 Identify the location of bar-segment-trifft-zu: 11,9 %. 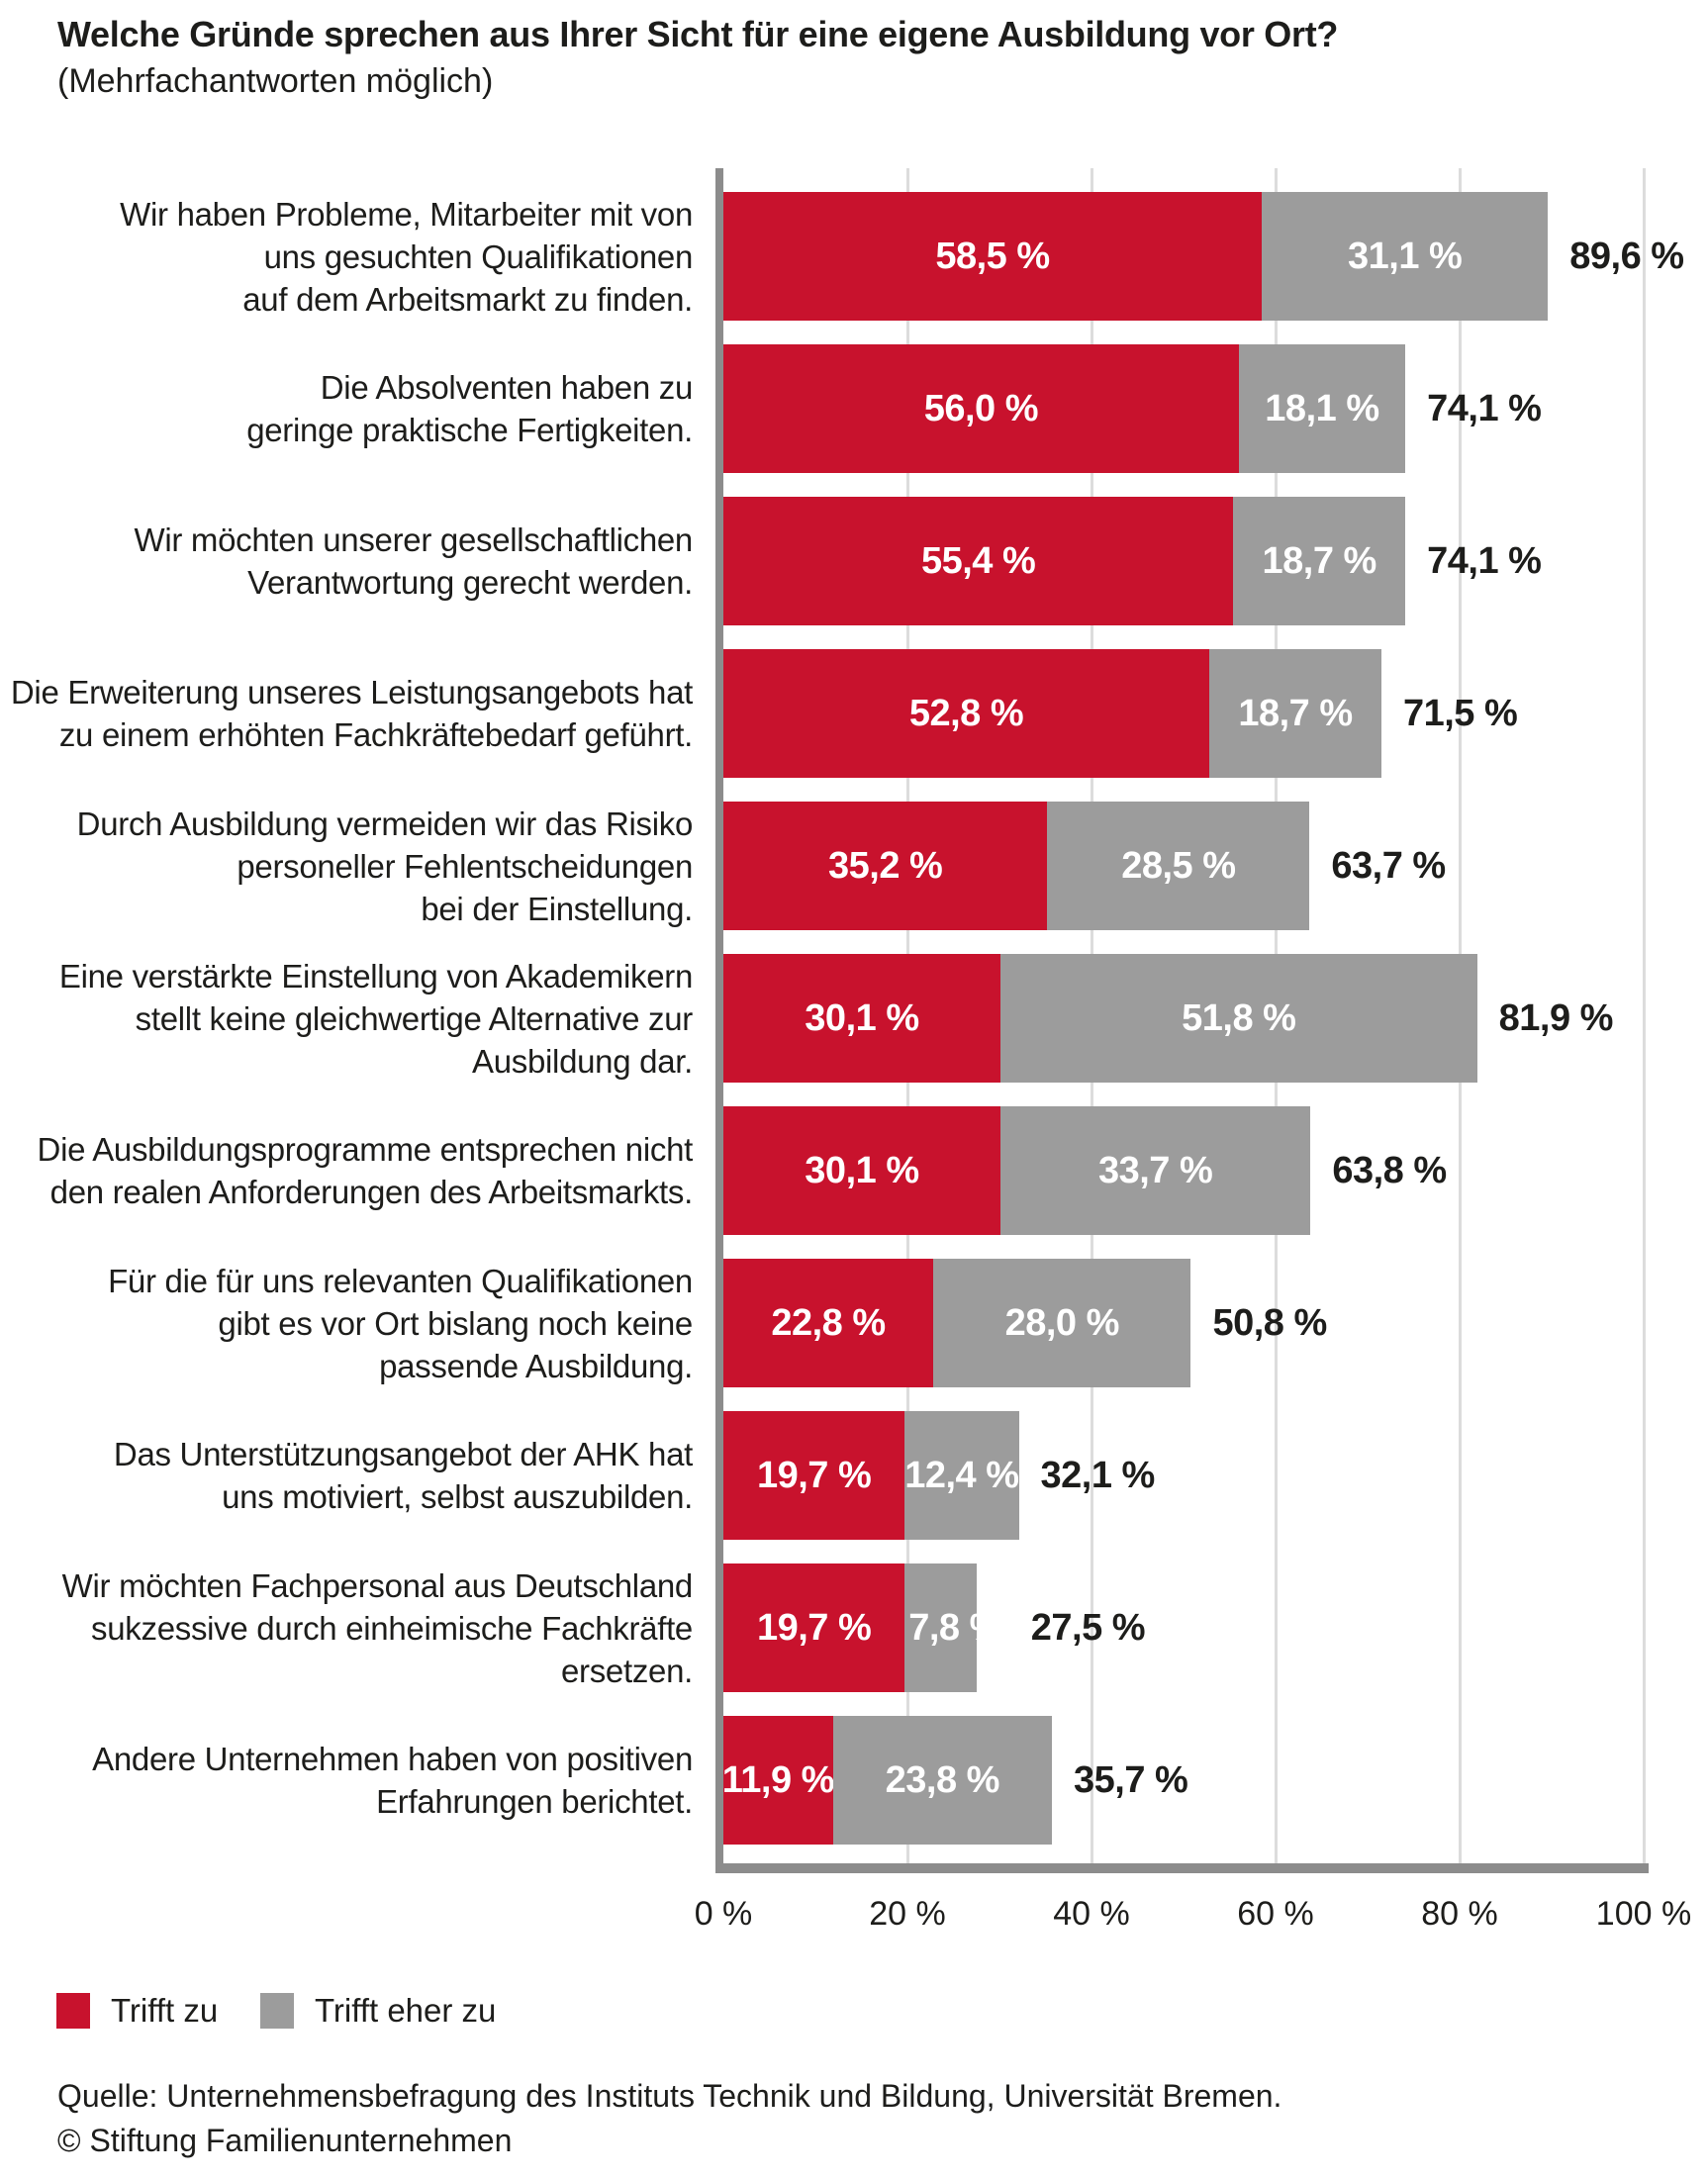
(778, 1780).